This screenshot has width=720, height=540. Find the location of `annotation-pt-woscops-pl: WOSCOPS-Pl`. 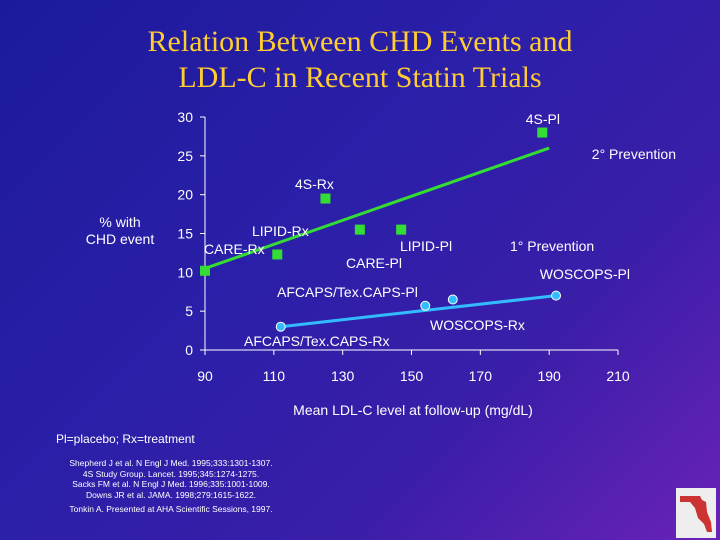

annotation-pt-woscops-pl: WOSCOPS-Pl is located at coordinates (585, 274).